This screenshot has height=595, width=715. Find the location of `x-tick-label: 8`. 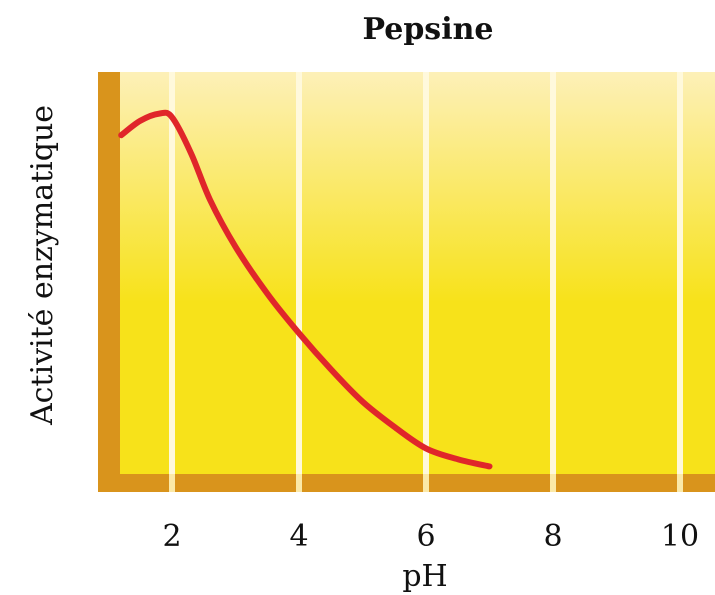

x-tick-label: 8 is located at coordinates (552, 536).